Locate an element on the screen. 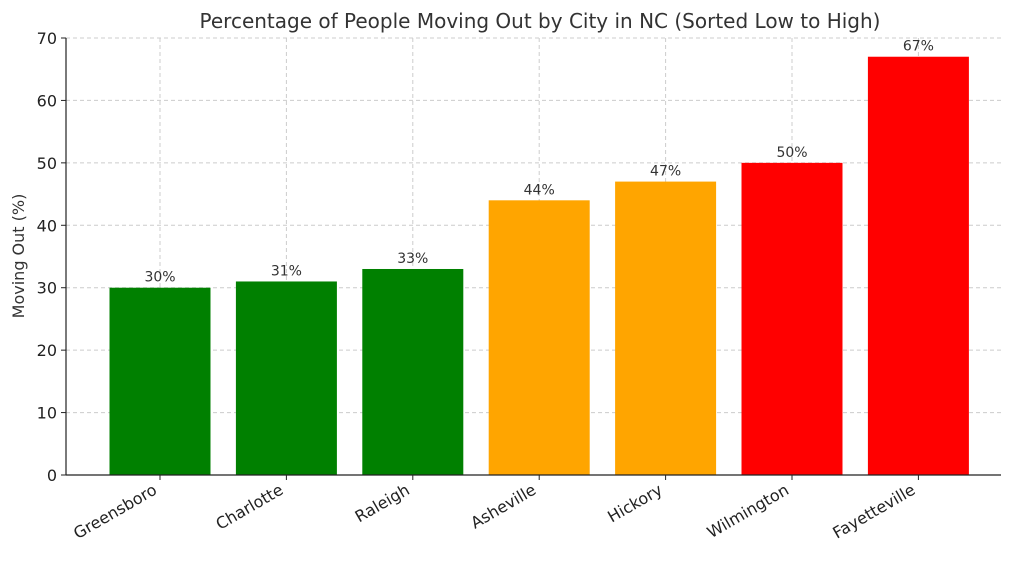 The image size is (1024, 564). x-tick-label: Charlotte is located at coordinates (250, 507).